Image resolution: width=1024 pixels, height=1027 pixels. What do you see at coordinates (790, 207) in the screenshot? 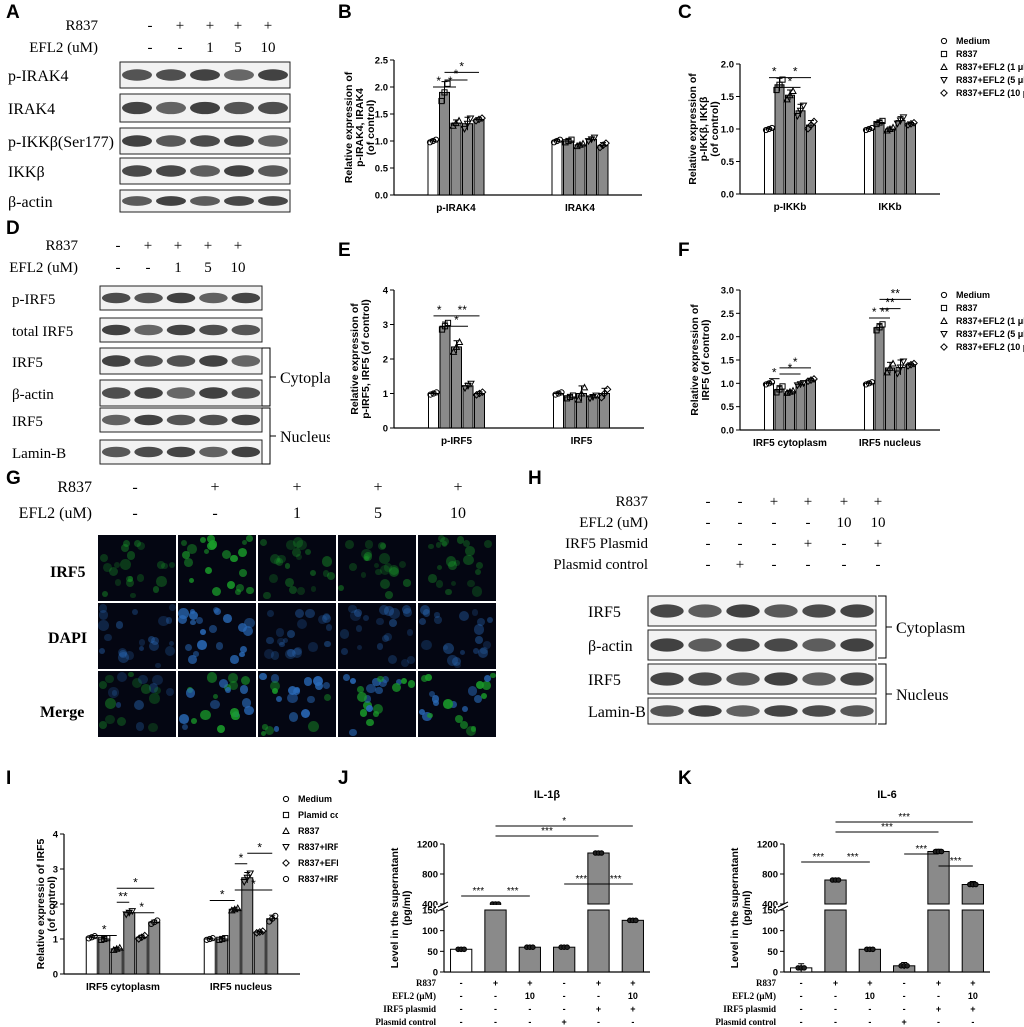
I see `x-group-label: p-IKKb` at bounding box center [790, 207].